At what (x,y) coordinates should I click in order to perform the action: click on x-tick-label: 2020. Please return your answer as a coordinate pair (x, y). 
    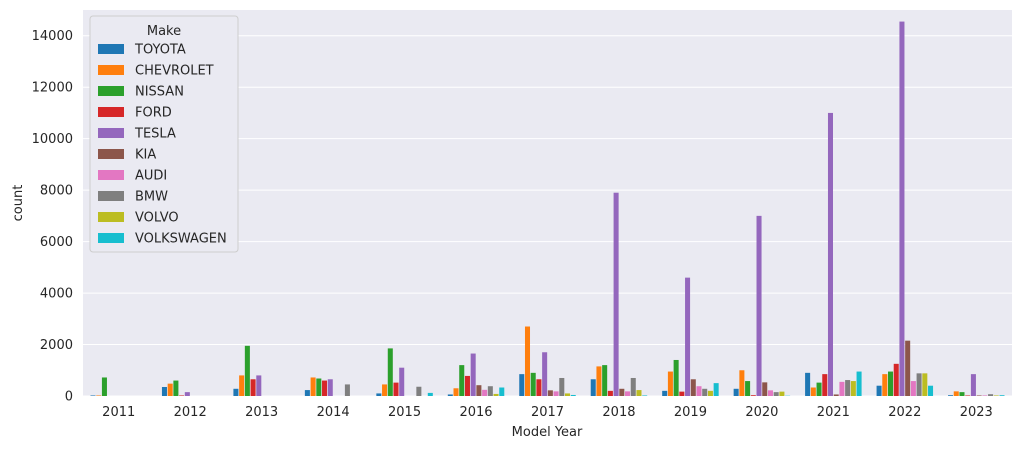
    Looking at the image, I should click on (761, 412).